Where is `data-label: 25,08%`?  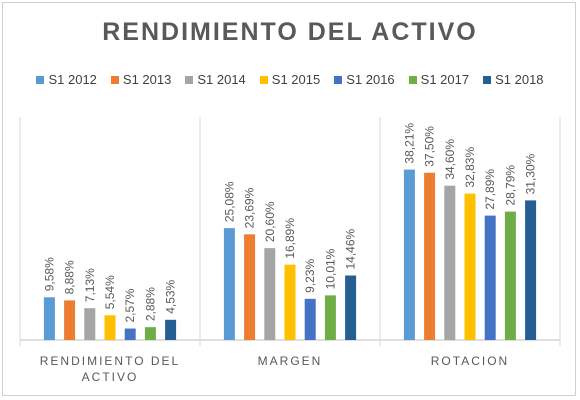
data-label: 25,08% is located at coordinates (229, 201).